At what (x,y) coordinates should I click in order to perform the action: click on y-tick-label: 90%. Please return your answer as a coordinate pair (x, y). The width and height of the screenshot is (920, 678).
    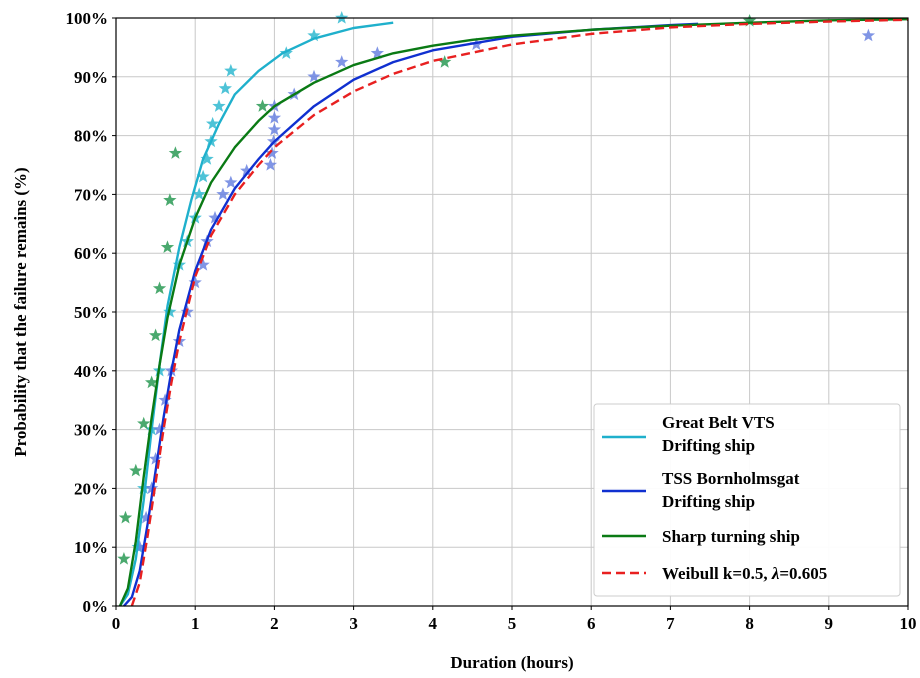
    Looking at the image, I should click on (91, 77).